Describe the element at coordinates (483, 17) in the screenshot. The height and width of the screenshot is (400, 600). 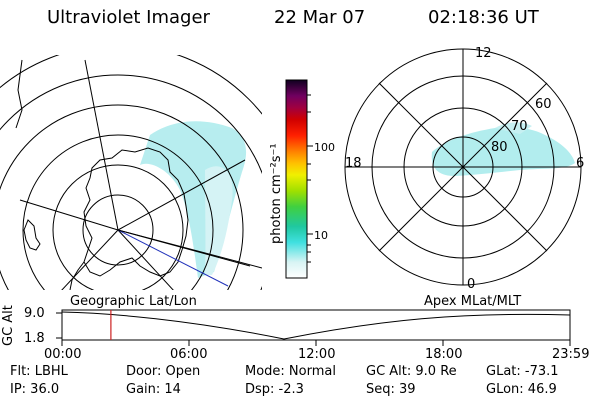
I see `time-label: 02:18:36 UT` at that location.